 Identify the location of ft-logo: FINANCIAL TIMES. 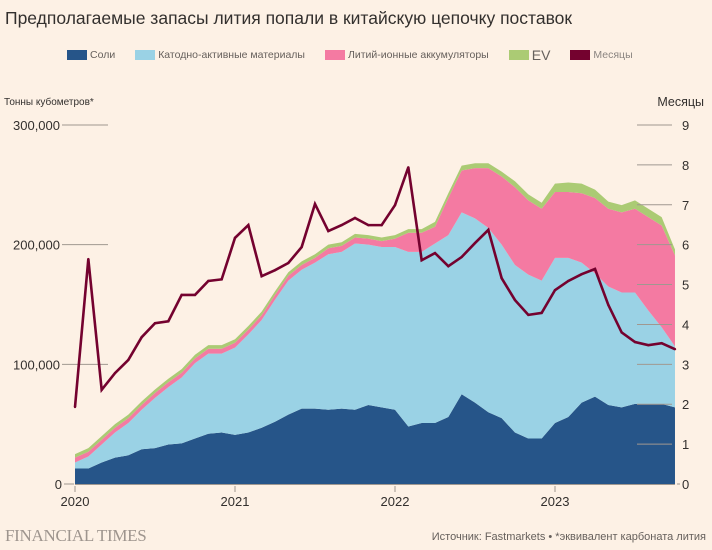
(76, 535).